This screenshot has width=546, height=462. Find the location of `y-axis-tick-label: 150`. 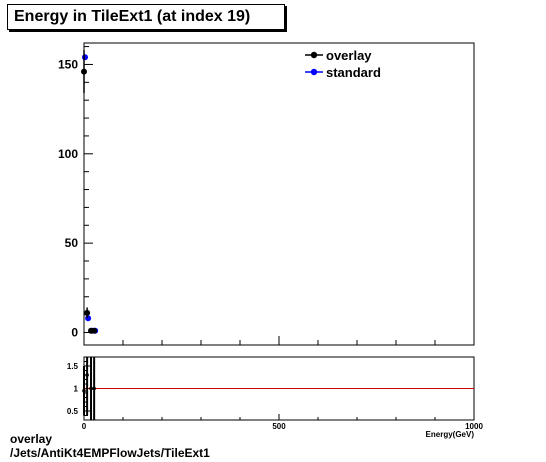

y-axis-tick-label: 150 is located at coordinates (68, 64).